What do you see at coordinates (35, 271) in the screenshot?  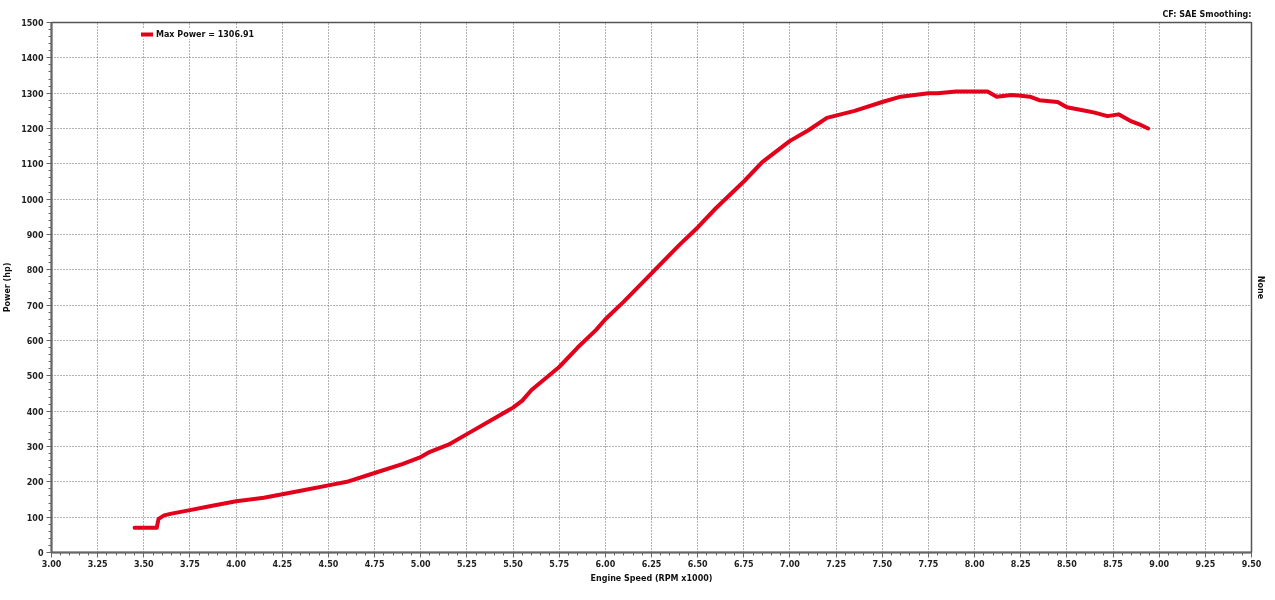 I see `y-tick-label: 800` at bounding box center [35, 271].